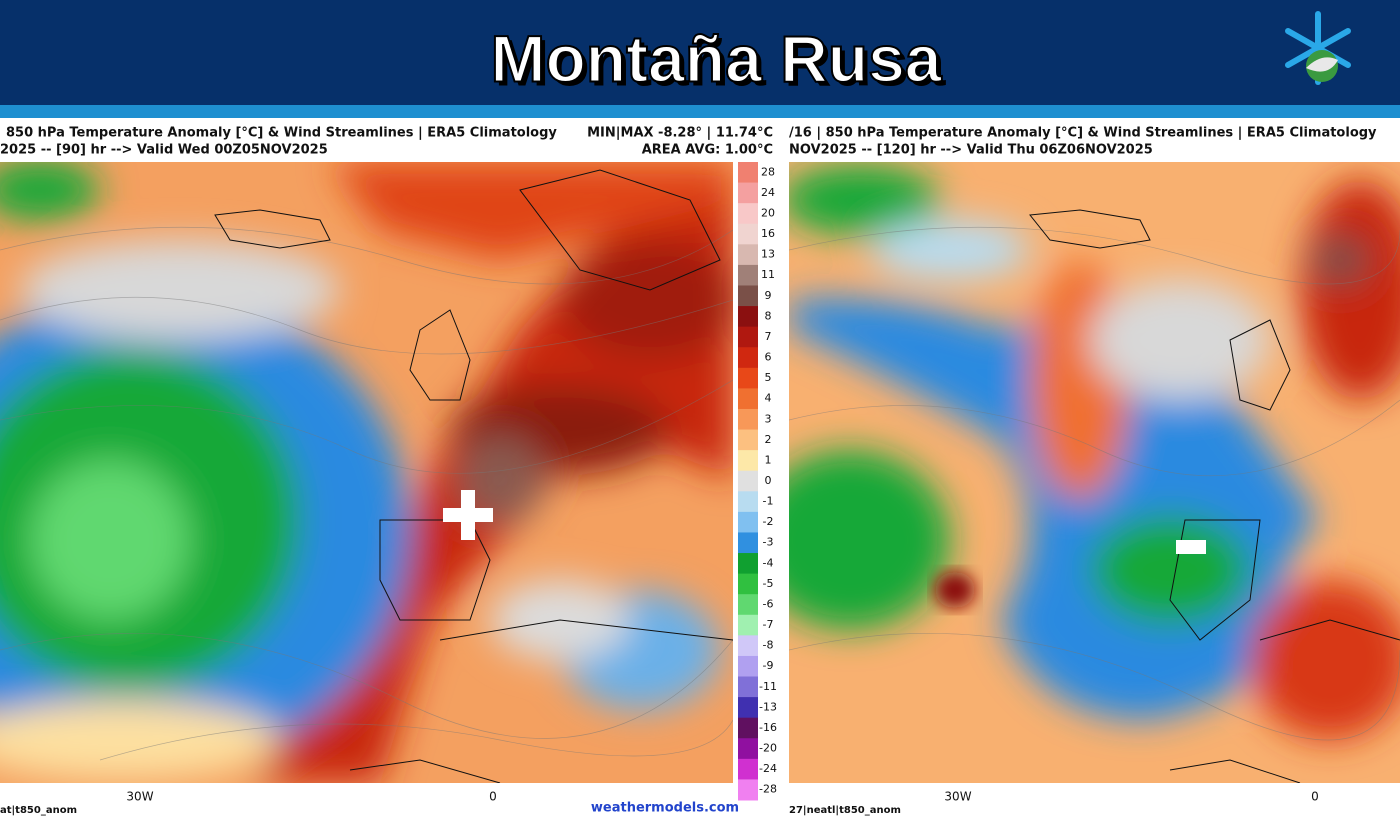 The image size is (1400, 821). What do you see at coordinates (720, 62) in the screenshot?
I see `title-shadow: Montaña Rusa` at bounding box center [720, 62].